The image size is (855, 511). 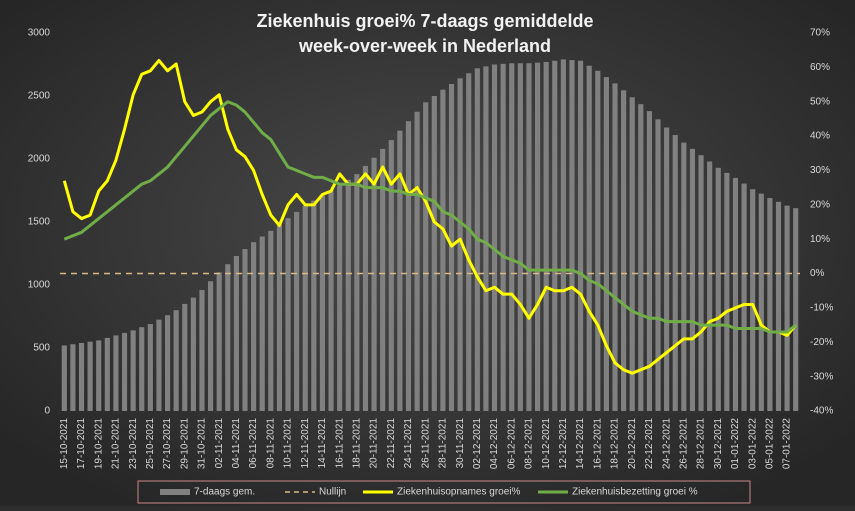 I want to click on y-tick-label: 1500, so click(x=39, y=222).